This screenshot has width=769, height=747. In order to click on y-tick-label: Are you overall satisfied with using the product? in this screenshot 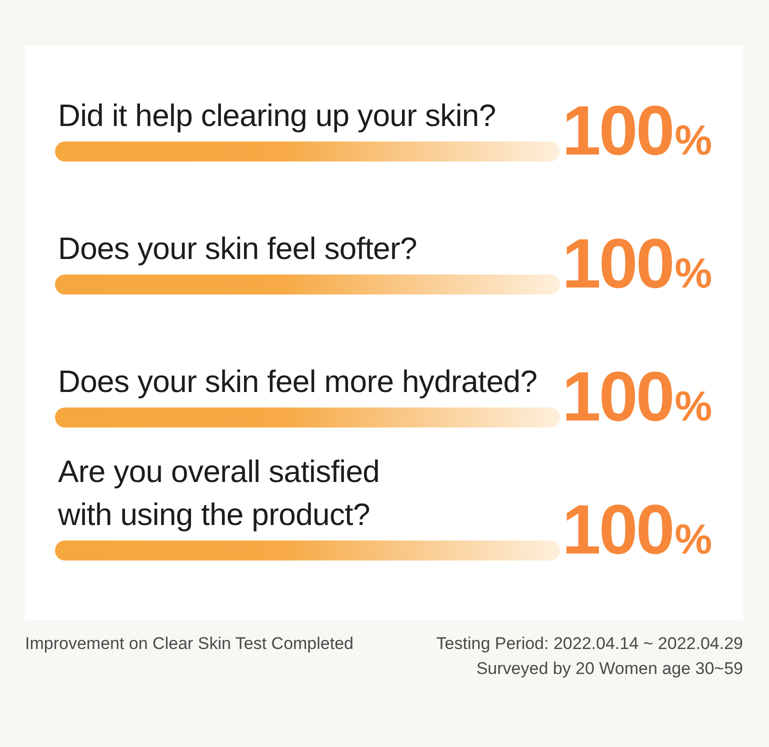, I will do `click(218, 493)`.